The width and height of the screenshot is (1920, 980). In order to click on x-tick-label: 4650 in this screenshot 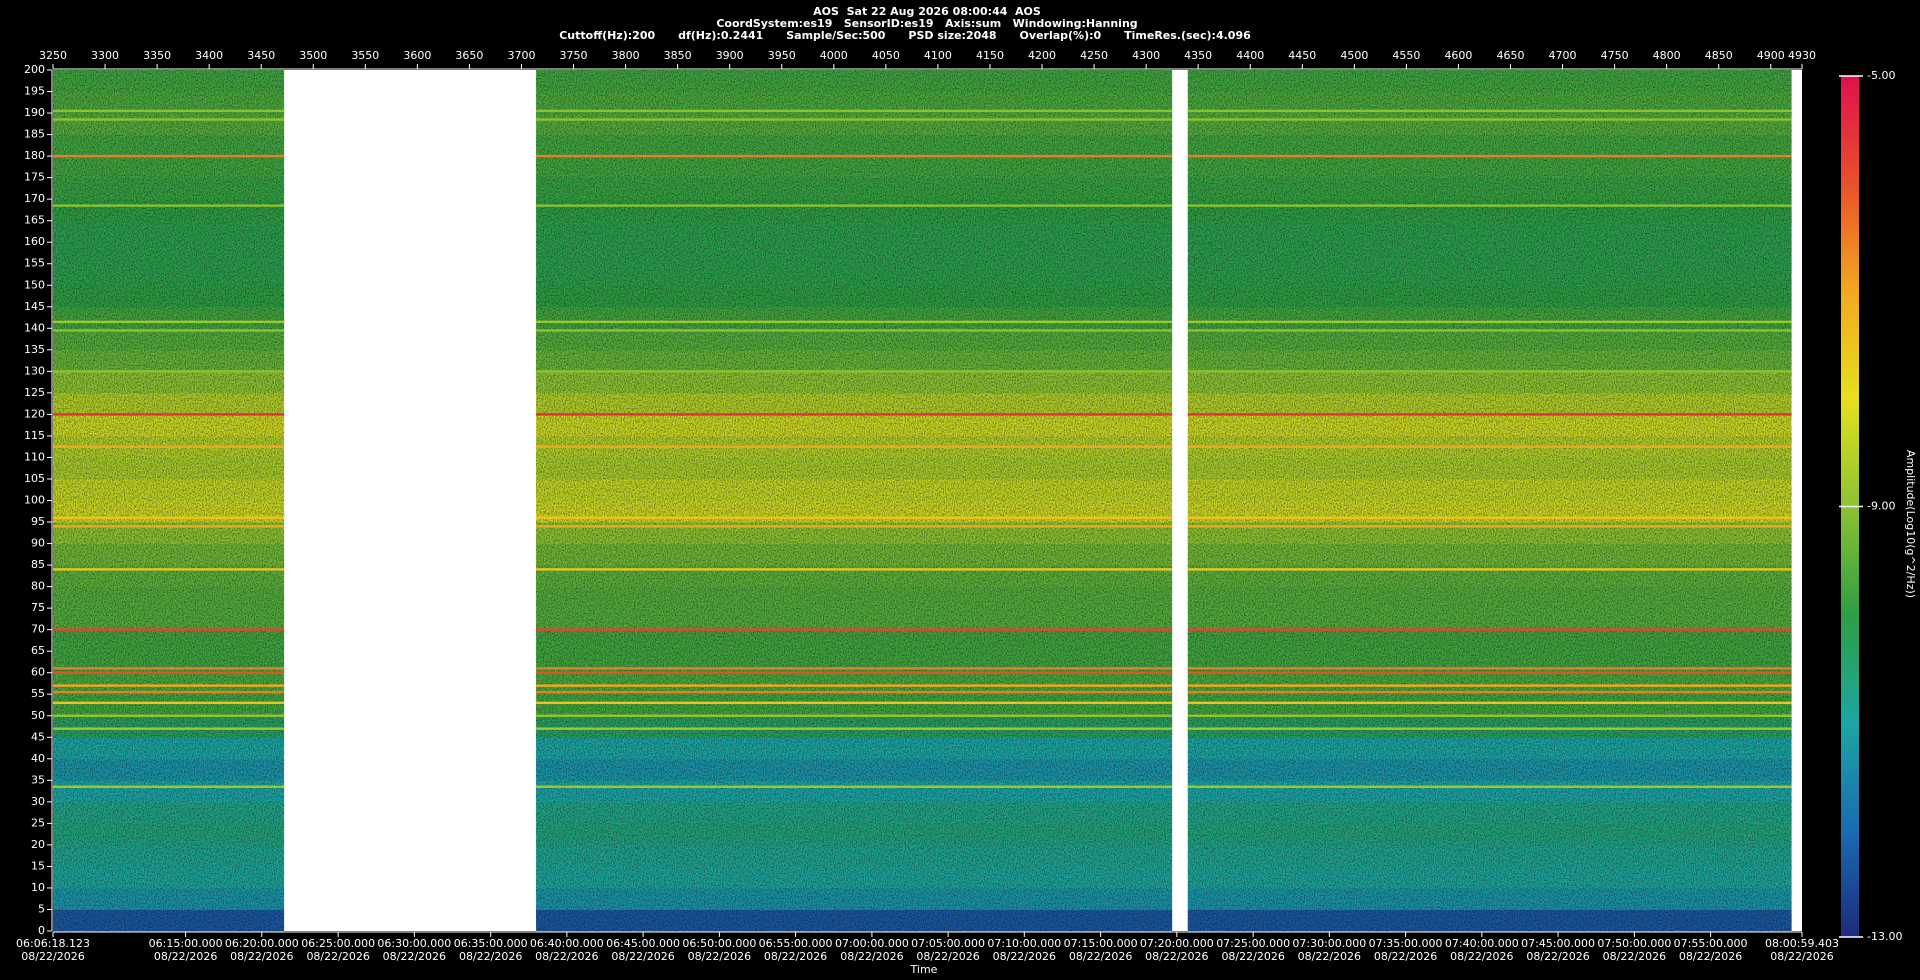, I will do `click(1511, 55)`.